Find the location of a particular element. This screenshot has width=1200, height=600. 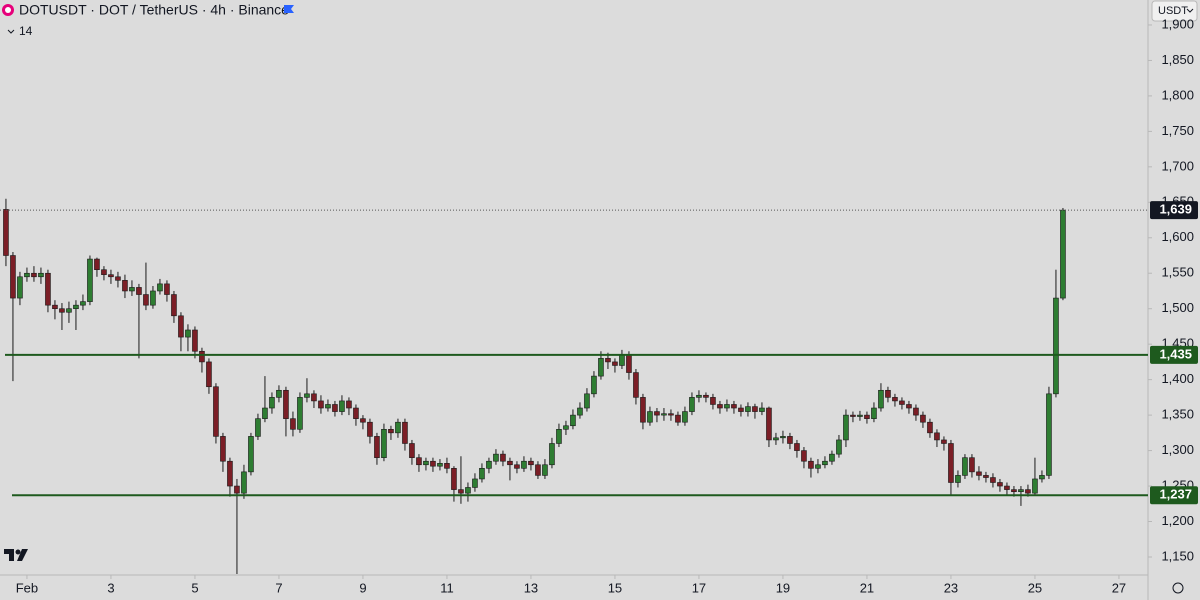

x-tick-label: 19 is located at coordinates (783, 587).